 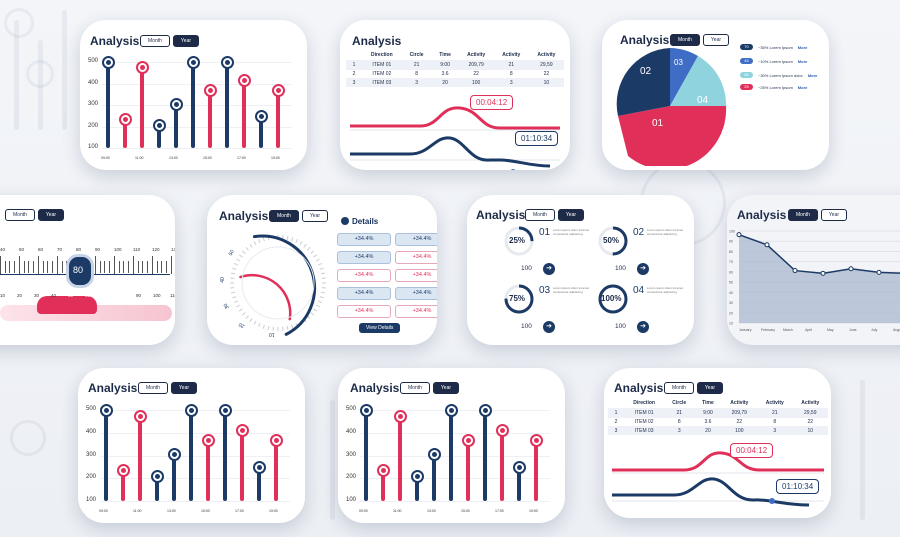 What do you see at coordinates (241, 158) in the screenshot?
I see `x-tick-label: 17:00` at bounding box center [241, 158].